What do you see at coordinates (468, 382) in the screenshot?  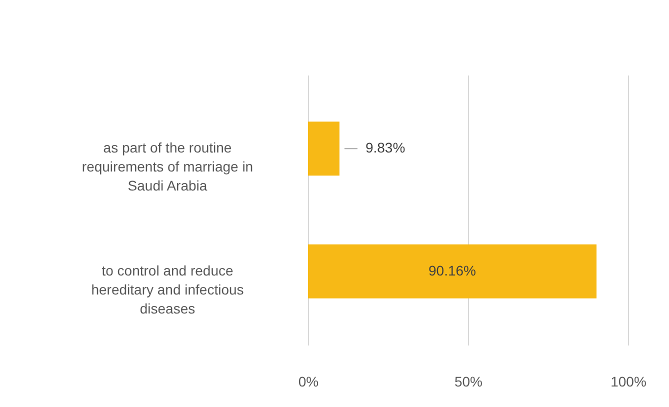 I see `x-tick-label: 50%` at bounding box center [468, 382].